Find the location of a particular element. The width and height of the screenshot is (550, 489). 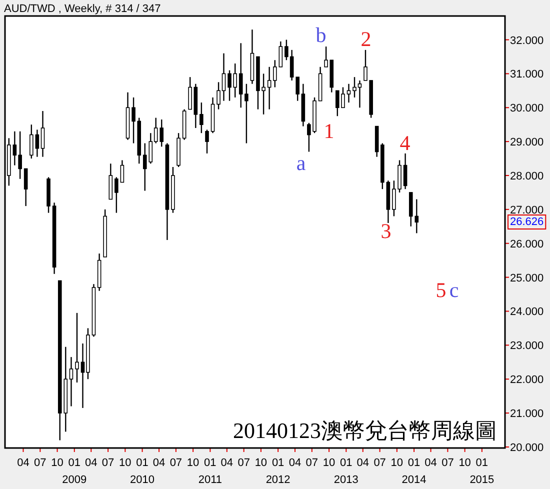

chart-title: AUD/TWD , Weekly, # 314 / 347 is located at coordinates (82, 9).